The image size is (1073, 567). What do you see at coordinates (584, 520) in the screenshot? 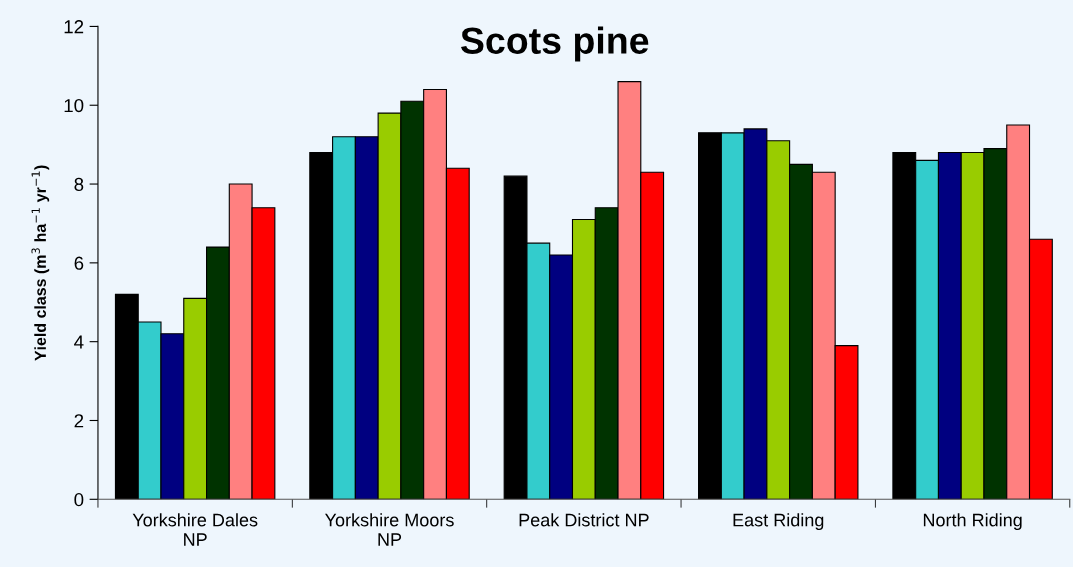
I see `x-tick-label: Peak District NP` at bounding box center [584, 520].